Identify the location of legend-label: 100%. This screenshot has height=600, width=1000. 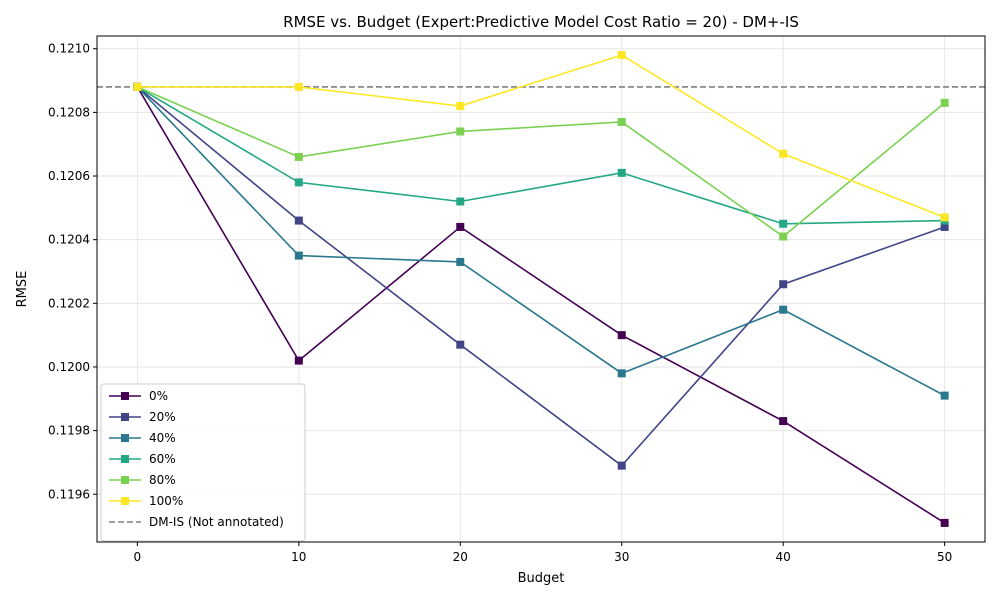
(166, 501).